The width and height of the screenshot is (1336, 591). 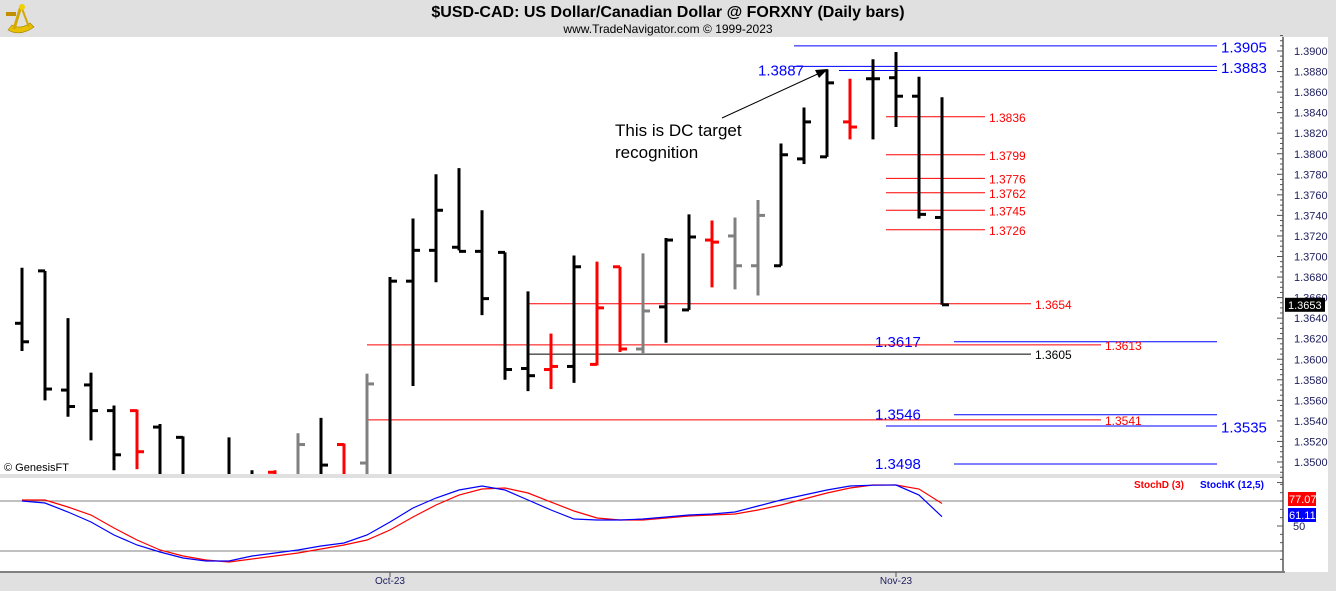 I want to click on level-label: 1.3762, so click(x=1007, y=194).